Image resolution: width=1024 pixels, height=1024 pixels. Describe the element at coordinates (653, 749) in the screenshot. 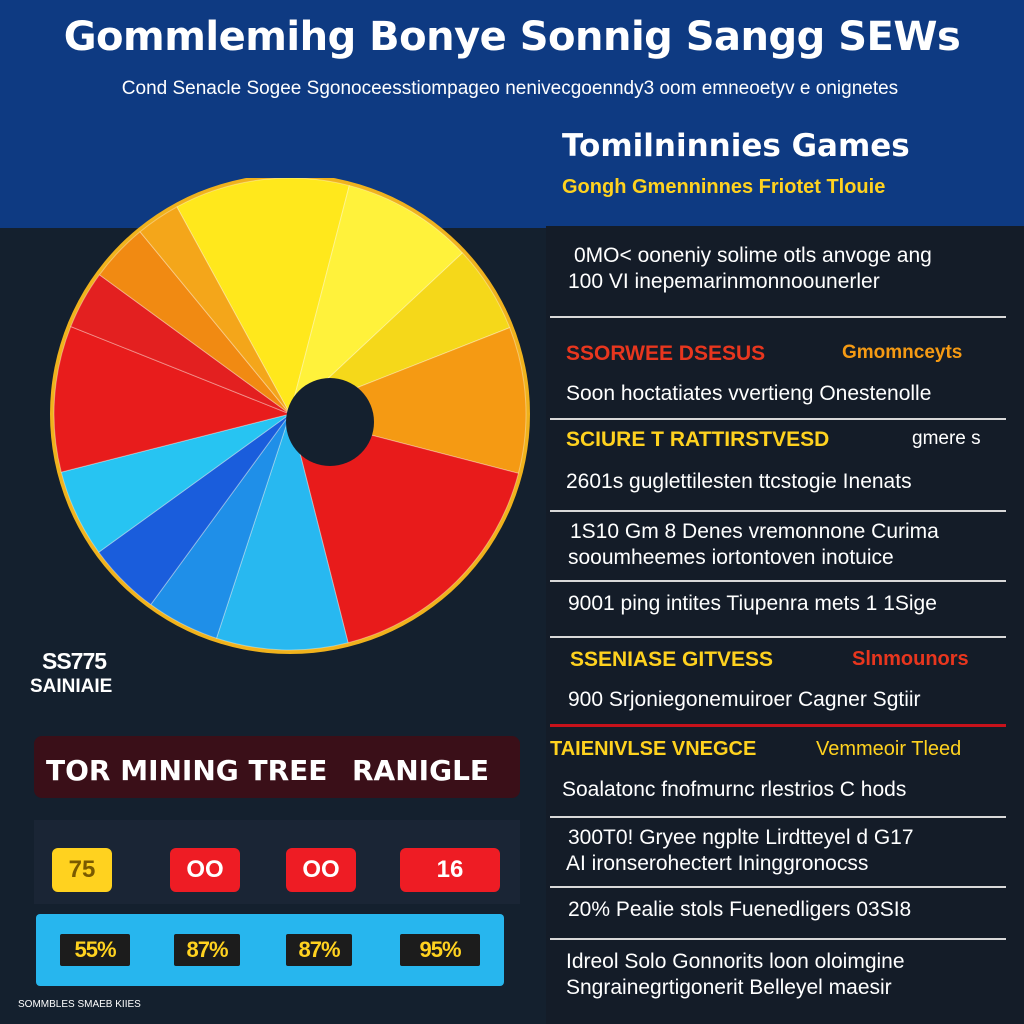

I see `section-heading: TAIENIVLSE VNEGCE` at that location.